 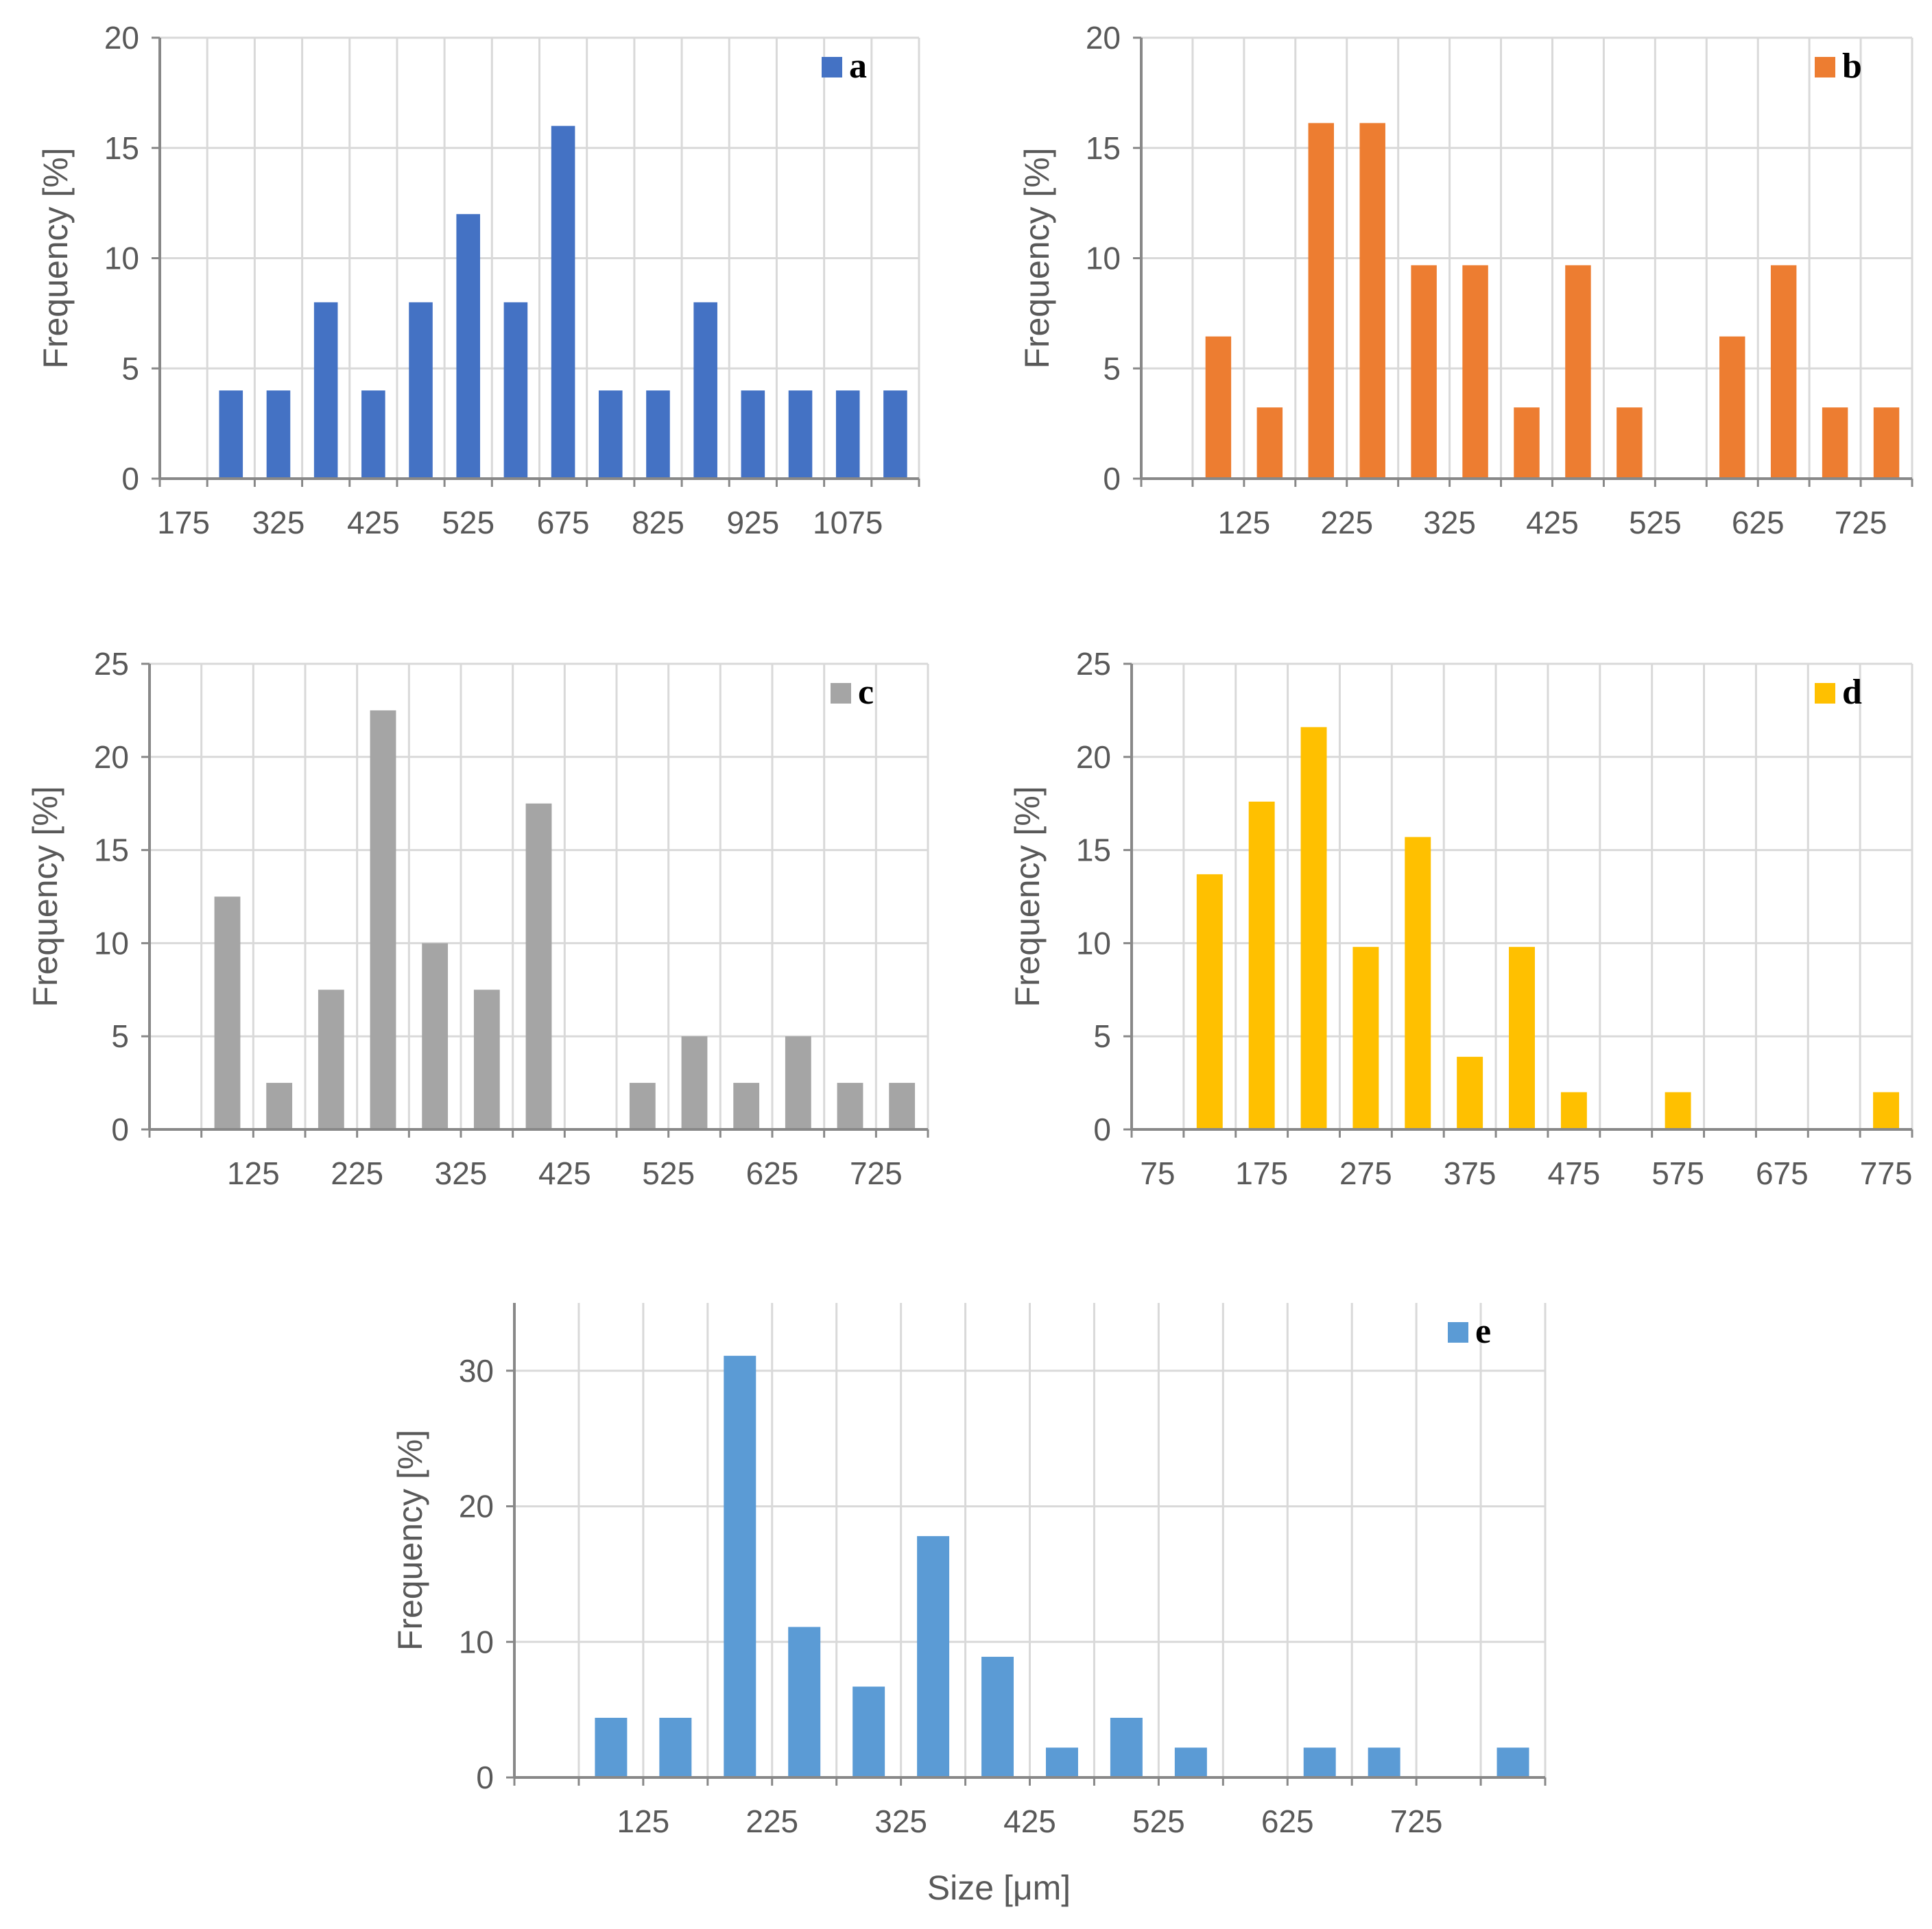 I want to click on y-axis-title-c: Frequency [%], so click(x=45, y=896).